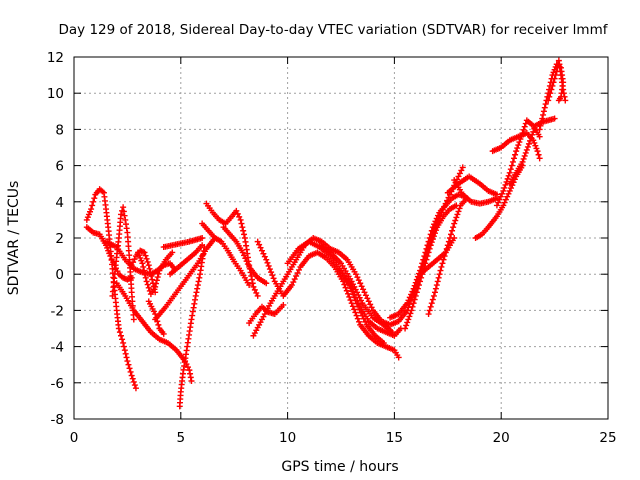  I want to click on y-tick-label: 6, so click(59, 167).